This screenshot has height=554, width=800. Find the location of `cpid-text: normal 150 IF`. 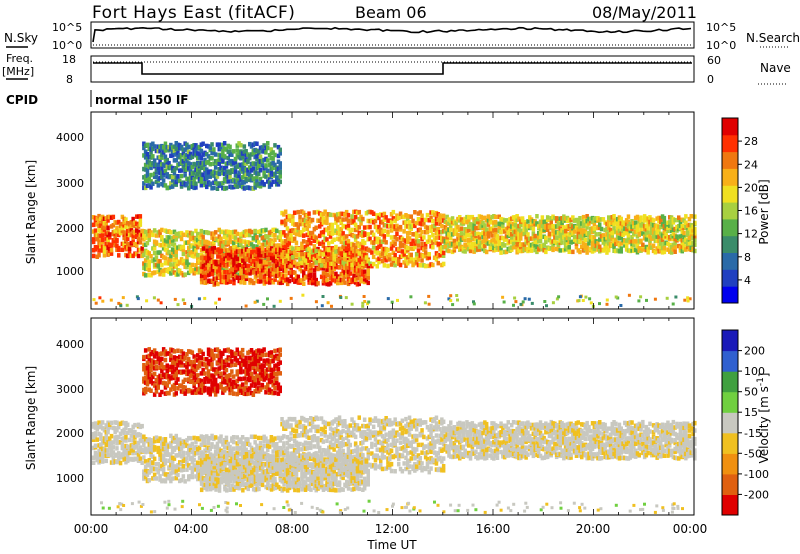

cpid-text: normal 150 IF is located at coordinates (142, 100).